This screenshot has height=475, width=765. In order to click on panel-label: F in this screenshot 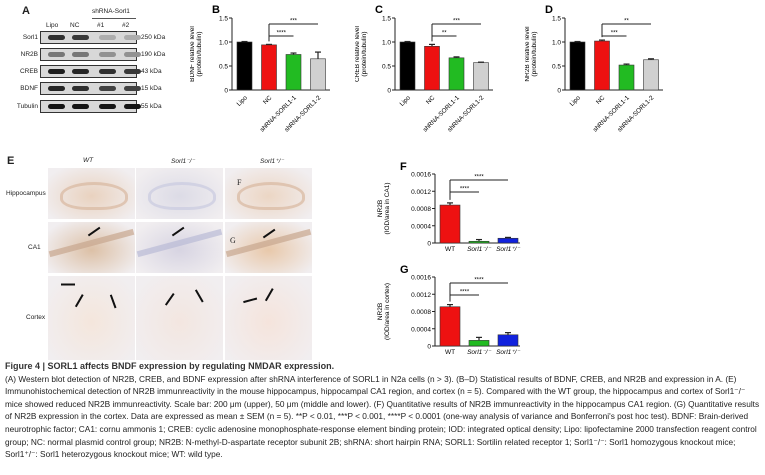, I will do `click(403, 167)`.